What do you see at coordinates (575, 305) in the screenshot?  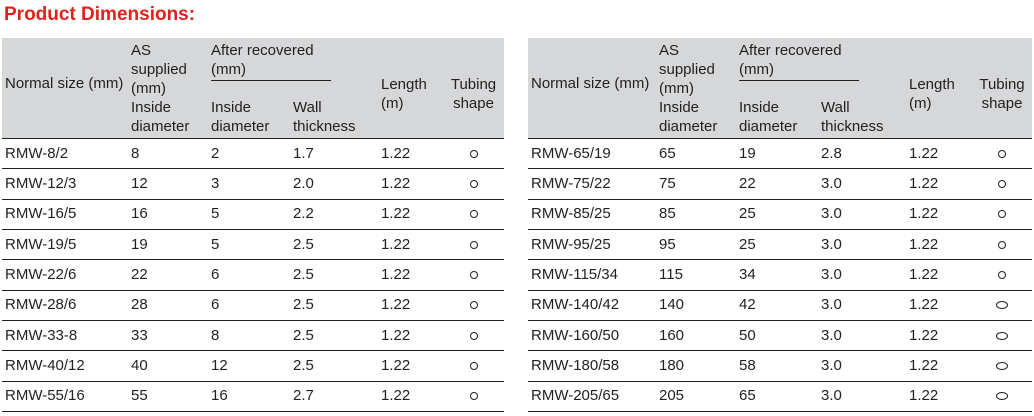 I see `cell-size: RMW-140/42` at bounding box center [575, 305].